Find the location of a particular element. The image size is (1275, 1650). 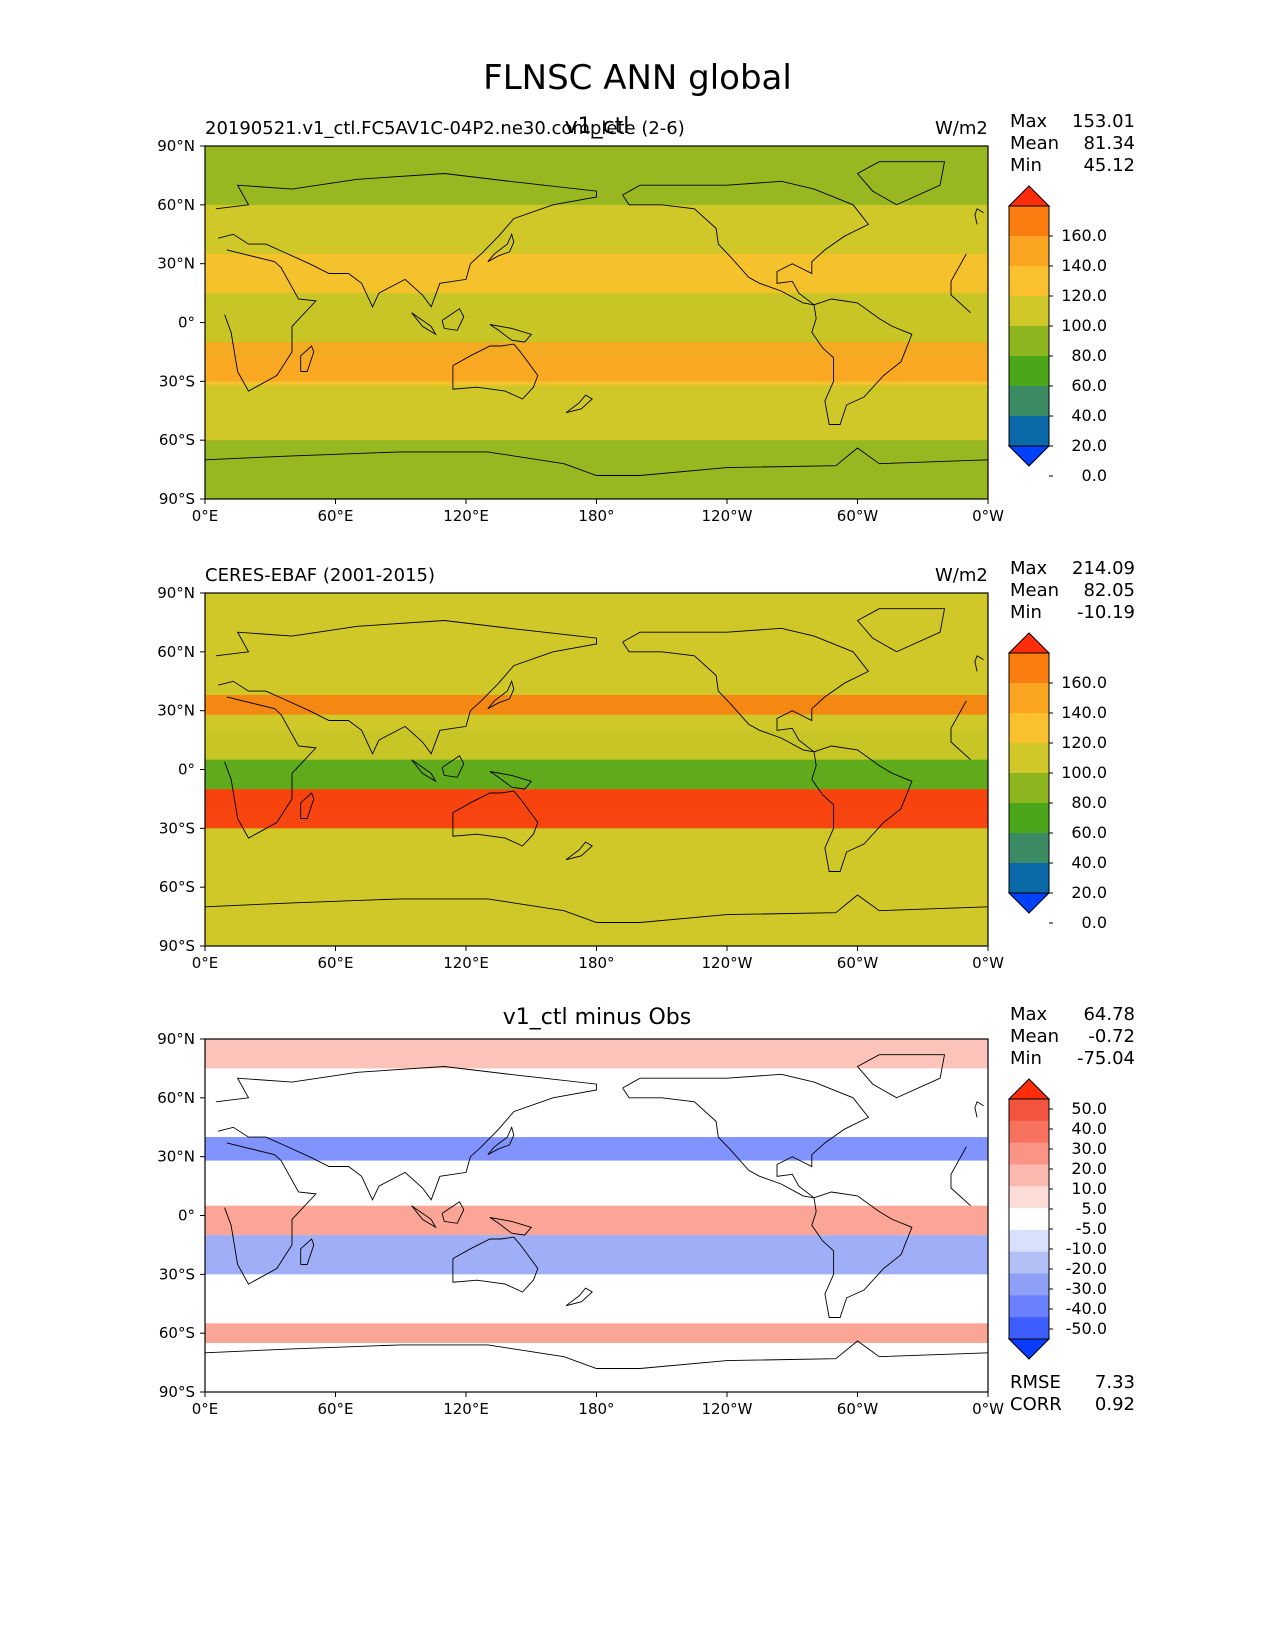

lat-tick-label: 30°N is located at coordinates (176, 711).